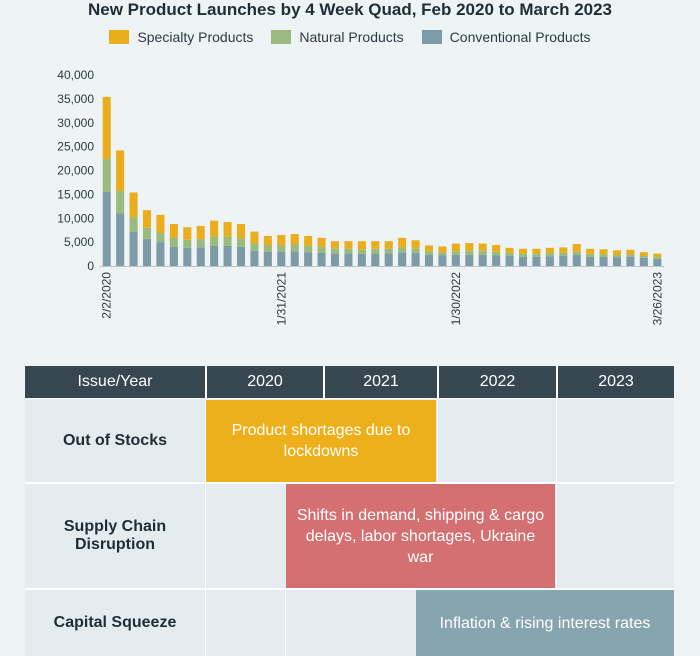  I want to click on issue-bar-capital-squeeze: Inflation & rising interest rates, so click(545, 623).